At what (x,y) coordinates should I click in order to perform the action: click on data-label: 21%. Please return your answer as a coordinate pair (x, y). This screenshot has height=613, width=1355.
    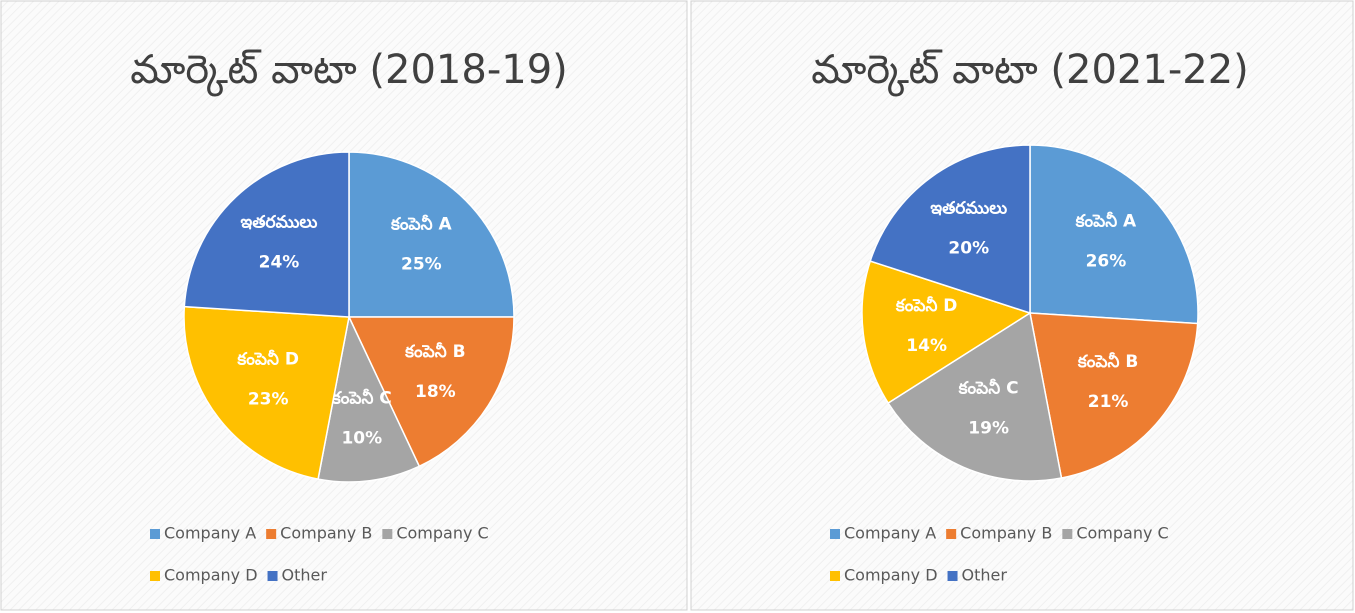
    Looking at the image, I should click on (1108, 402).